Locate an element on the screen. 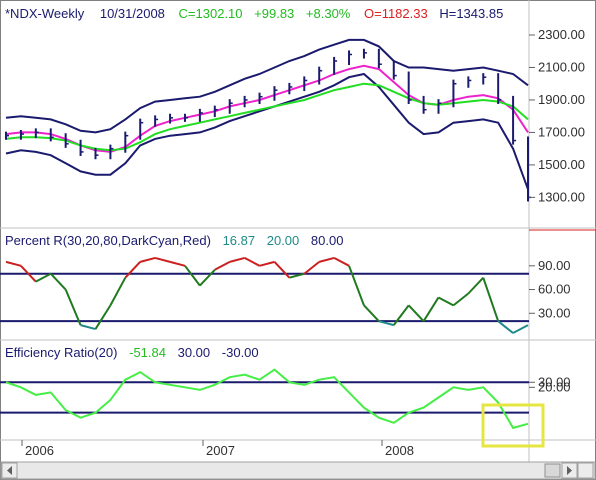 The width and height of the screenshot is (596, 480). er-lower: -30.00 is located at coordinates (240, 352).